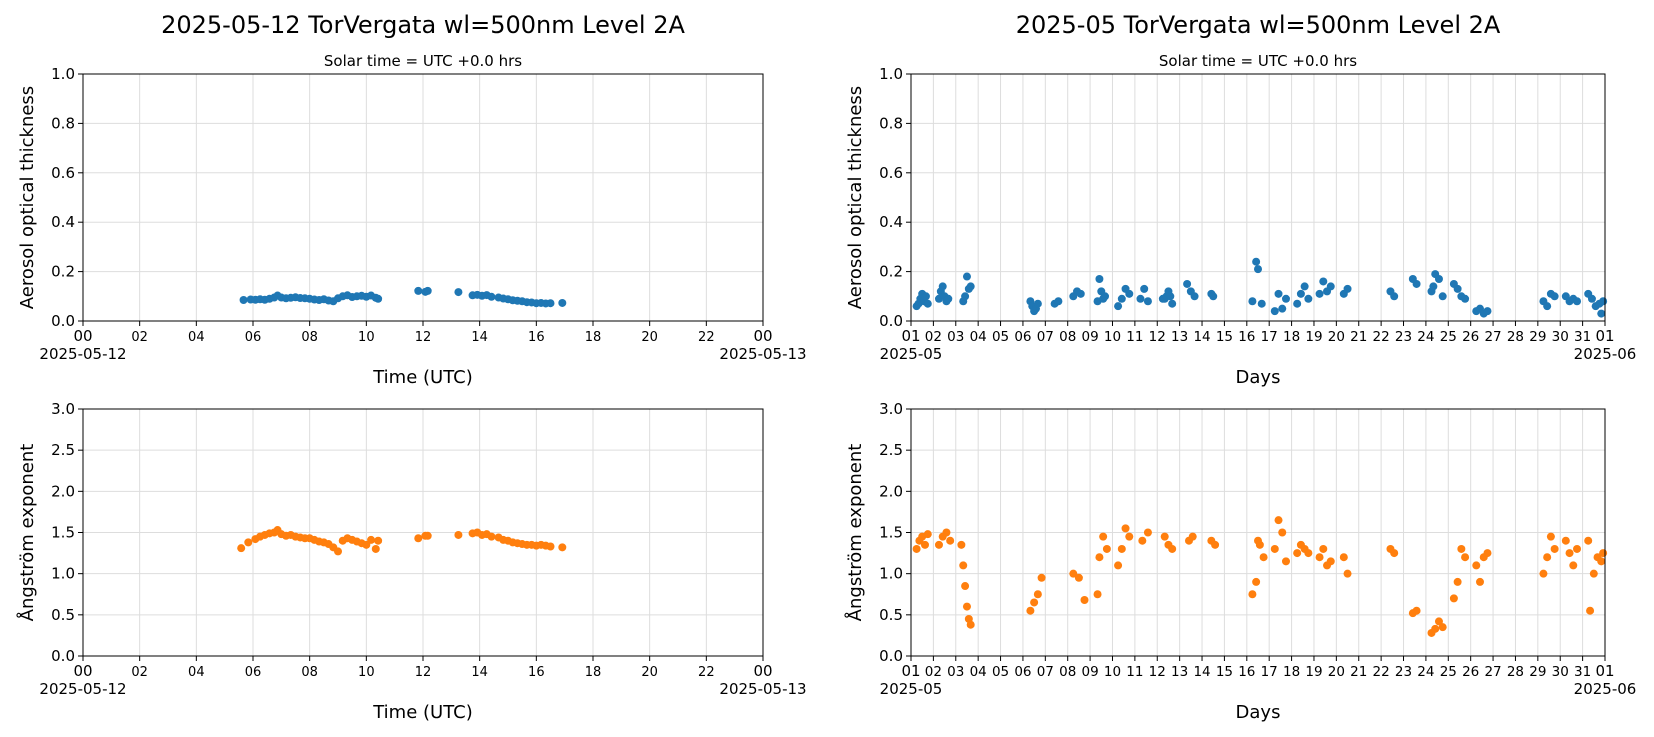 The height and width of the screenshot is (737, 1654). I want to click on y-tick-label: 0.4, so click(891, 222).